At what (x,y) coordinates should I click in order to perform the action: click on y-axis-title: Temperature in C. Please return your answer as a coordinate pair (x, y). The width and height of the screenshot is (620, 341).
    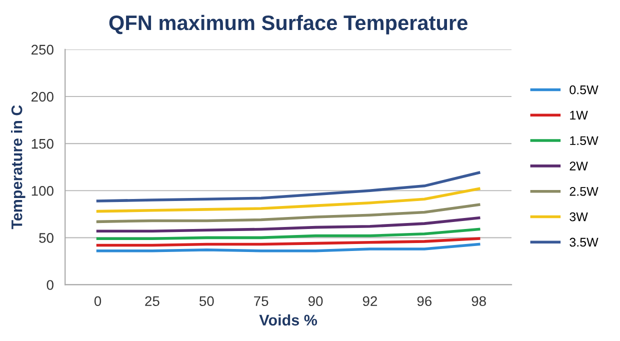
    Looking at the image, I should click on (18, 167).